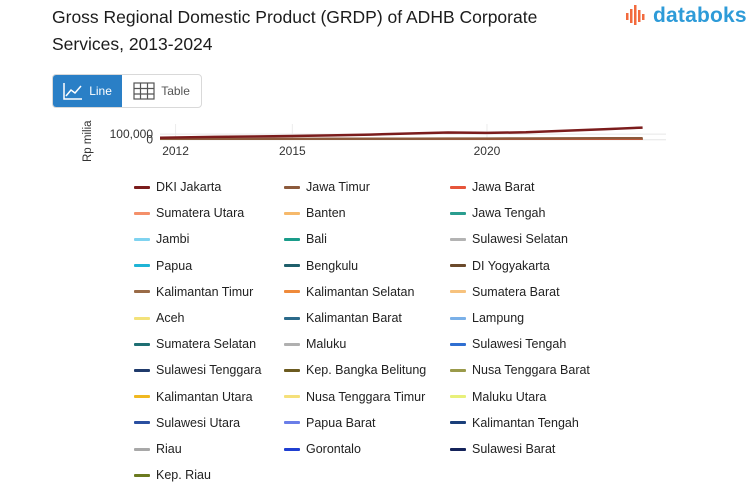  What do you see at coordinates (326, 213) in the screenshot?
I see `legend-label: Banten` at bounding box center [326, 213].